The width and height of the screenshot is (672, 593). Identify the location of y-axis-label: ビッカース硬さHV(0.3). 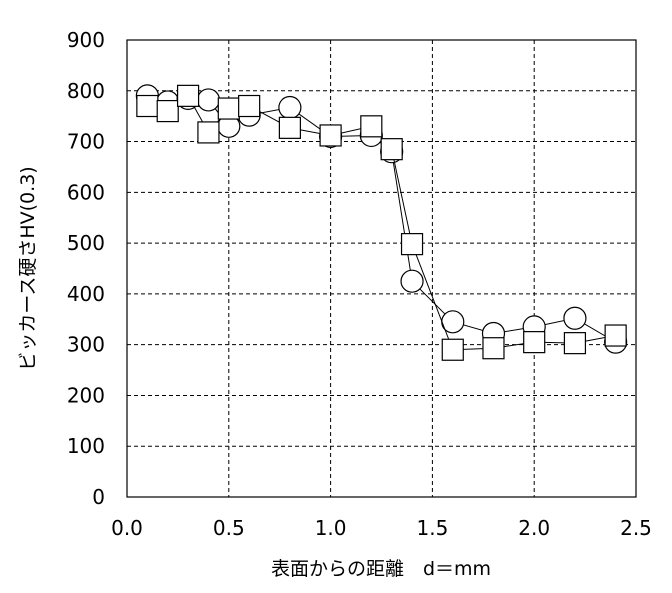
(28, 268).